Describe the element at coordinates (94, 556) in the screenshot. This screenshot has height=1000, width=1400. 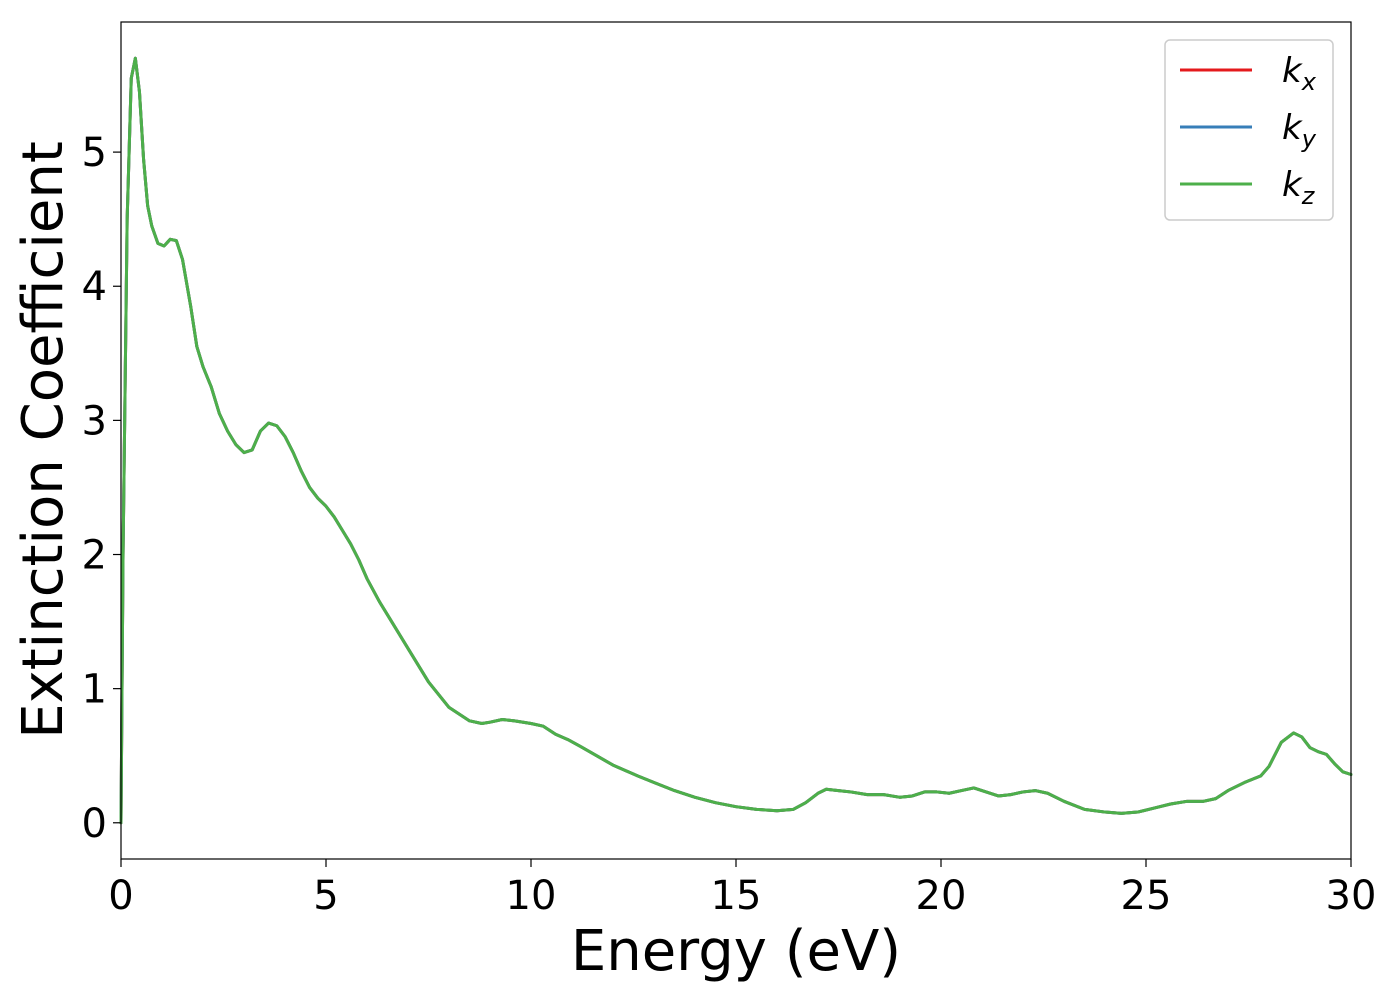
I see `y-tick-label: 2` at that location.